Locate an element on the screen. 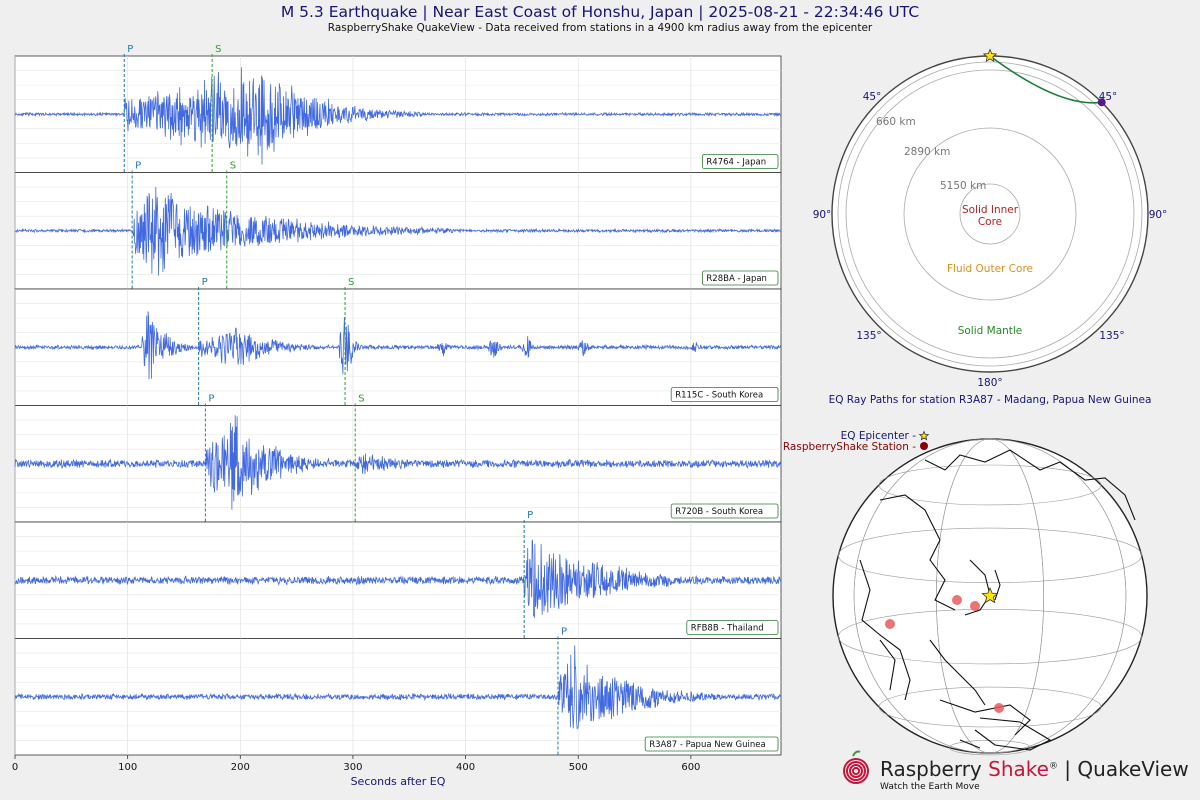 This screenshot has height=800, width=1200. station-label: R115C - South Korea is located at coordinates (719, 396).